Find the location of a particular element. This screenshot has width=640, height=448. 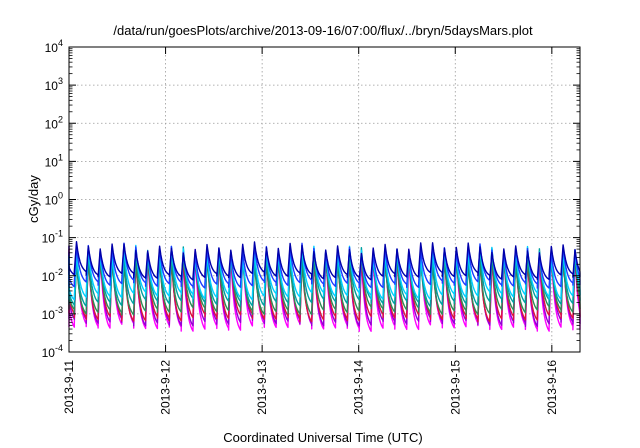

x-tick-label: 2013-9-11 is located at coordinates (69, 387).